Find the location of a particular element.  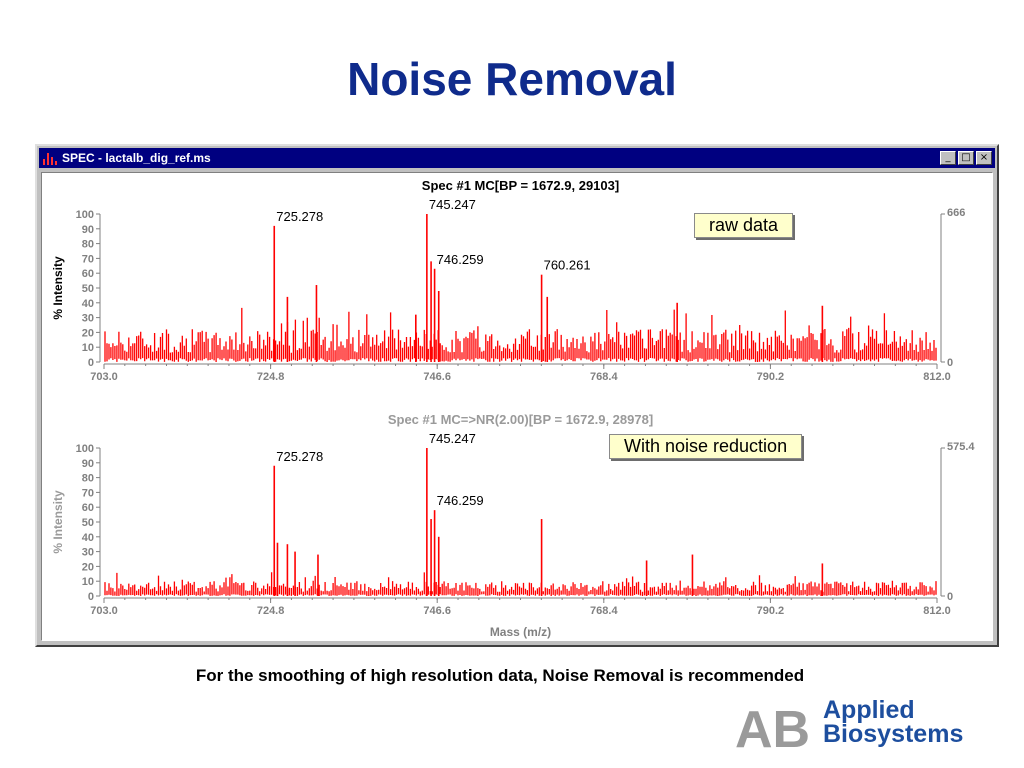

maximize-icon: □ is located at coordinates (966, 158).